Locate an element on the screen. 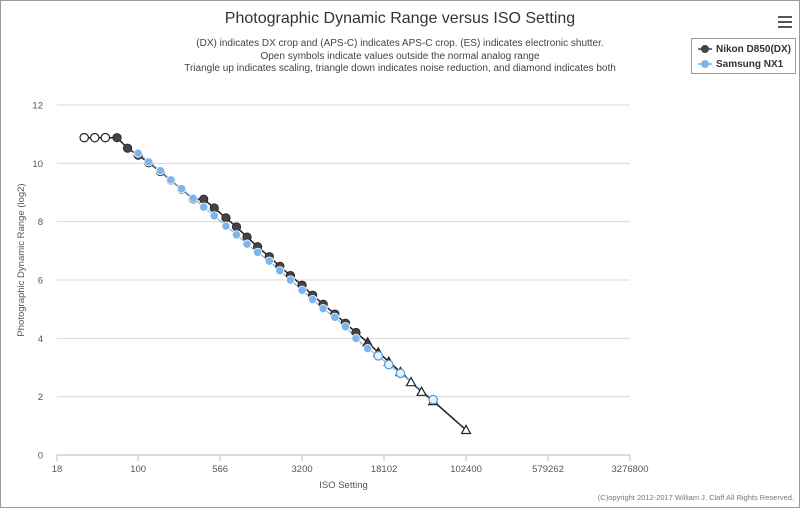 The width and height of the screenshot is (800, 508). y-tick-label: 4 is located at coordinates (40, 339).